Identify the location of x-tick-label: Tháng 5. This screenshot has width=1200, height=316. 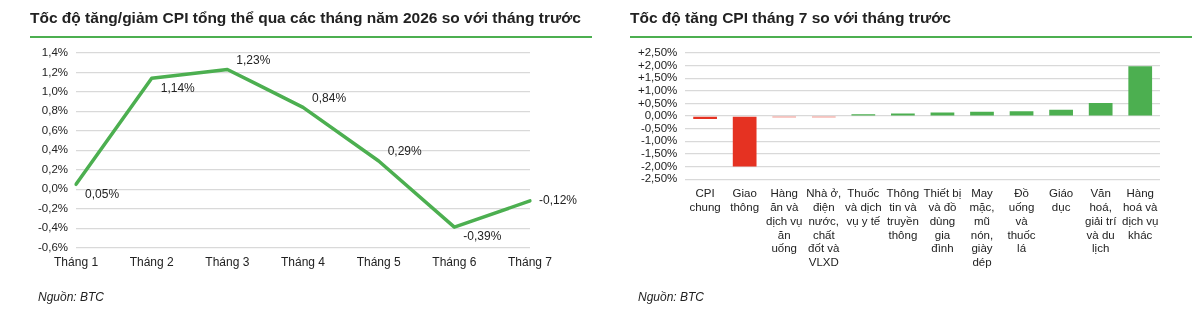
(379, 262).